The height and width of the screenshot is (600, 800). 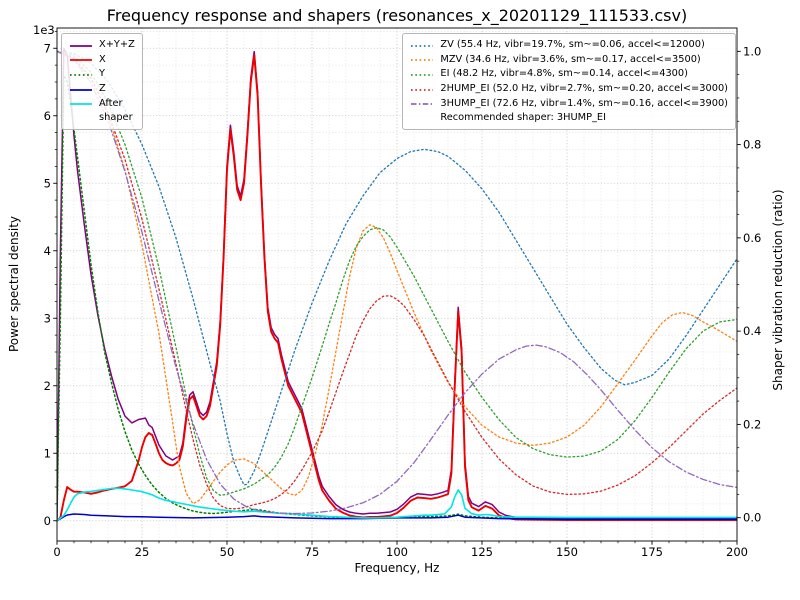 What do you see at coordinates (652, 552) in the screenshot?
I see `x-tick-label: 175` at bounding box center [652, 552].